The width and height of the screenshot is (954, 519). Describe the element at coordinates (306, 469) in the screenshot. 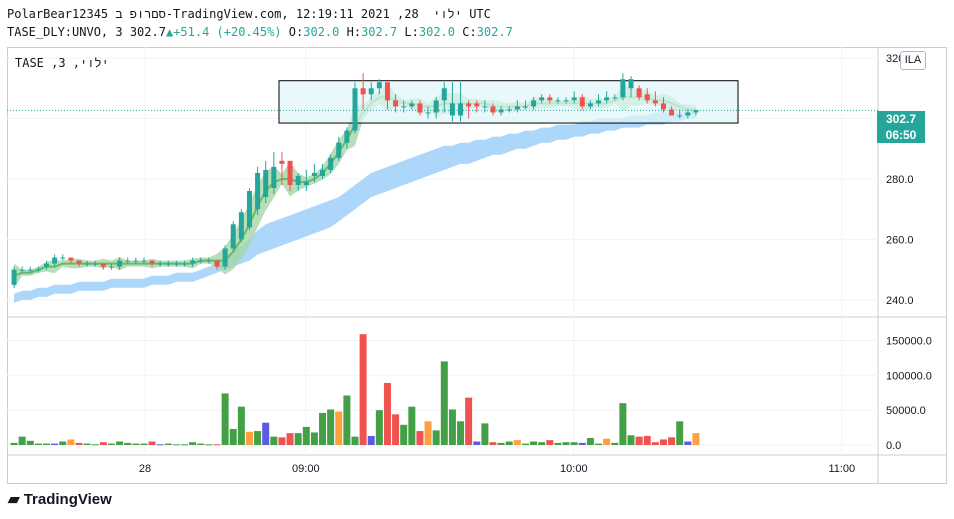

I see `time-tick-label: 09:00` at that location.